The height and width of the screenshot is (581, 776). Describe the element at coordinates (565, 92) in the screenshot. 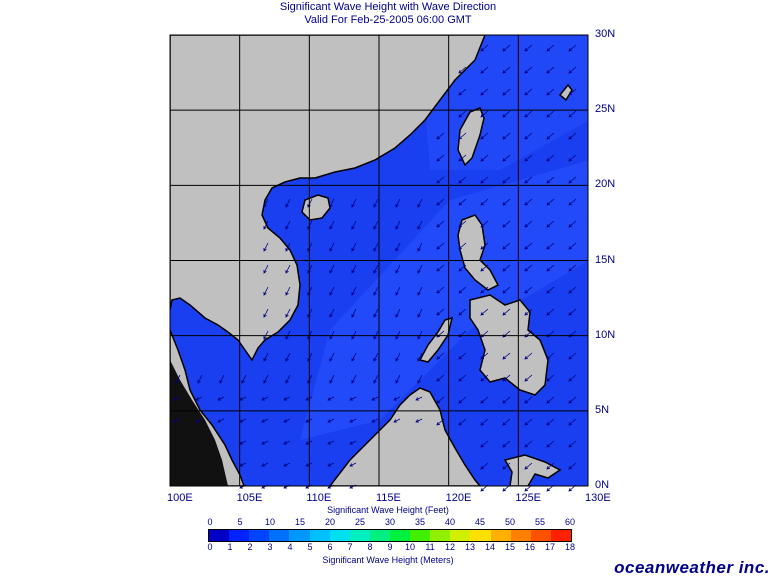

I see `land-ryukyu` at that location.